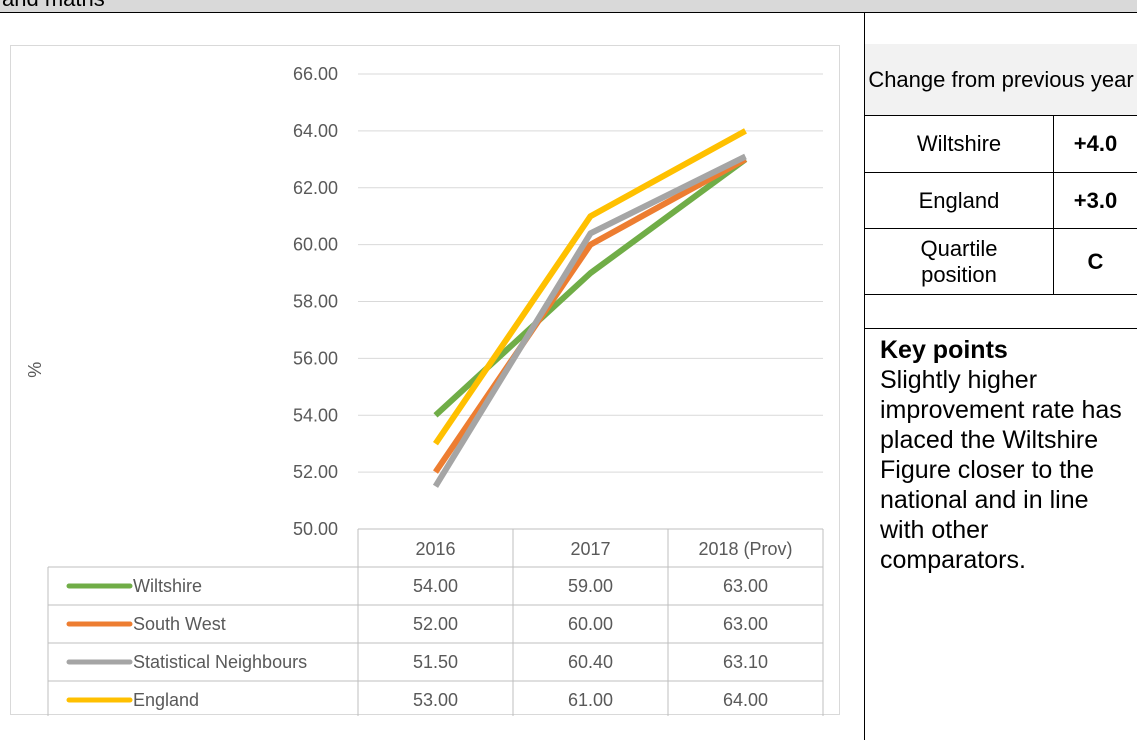 This screenshot has width=1137, height=740. What do you see at coordinates (435, 662) in the screenshot?
I see `data-table-value: 51.50` at bounding box center [435, 662].